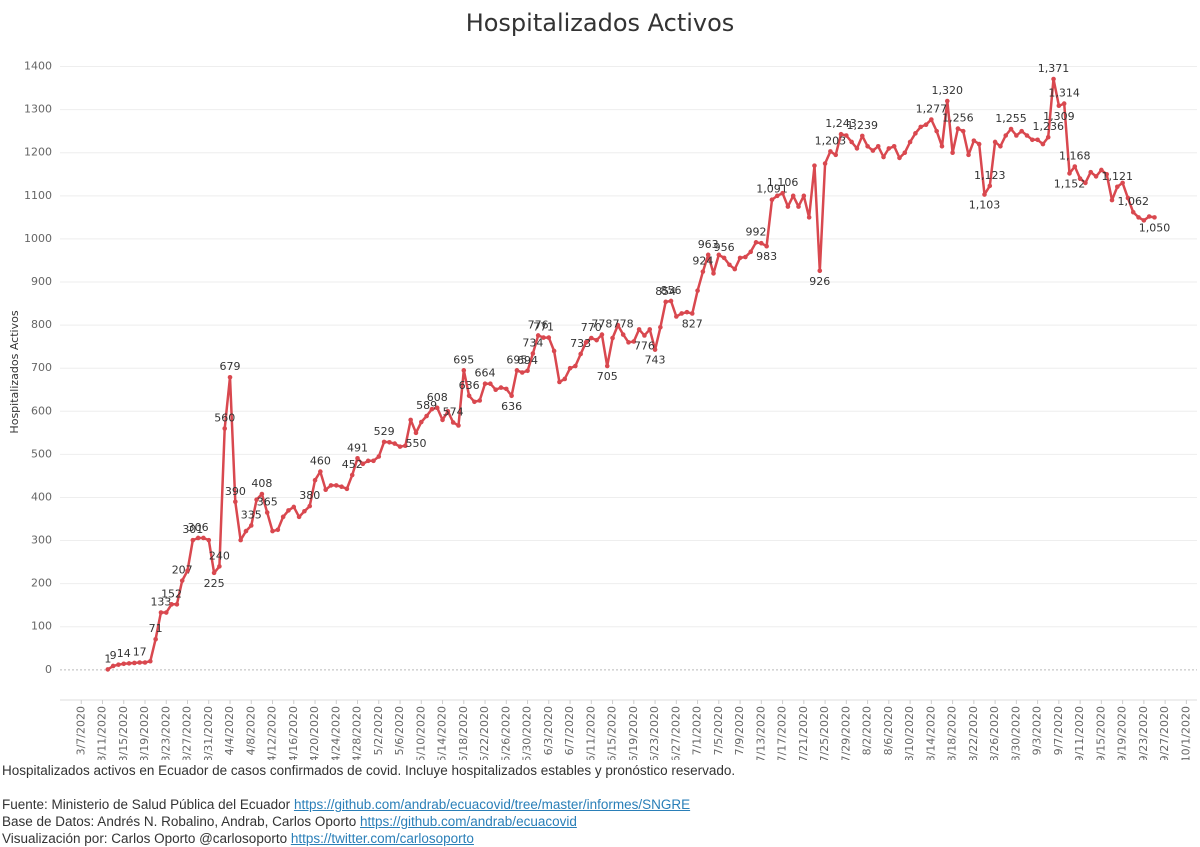  What do you see at coordinates (867, 730) in the screenshot?
I see `x-tick-label: 8/2/2020` at bounding box center [867, 730].